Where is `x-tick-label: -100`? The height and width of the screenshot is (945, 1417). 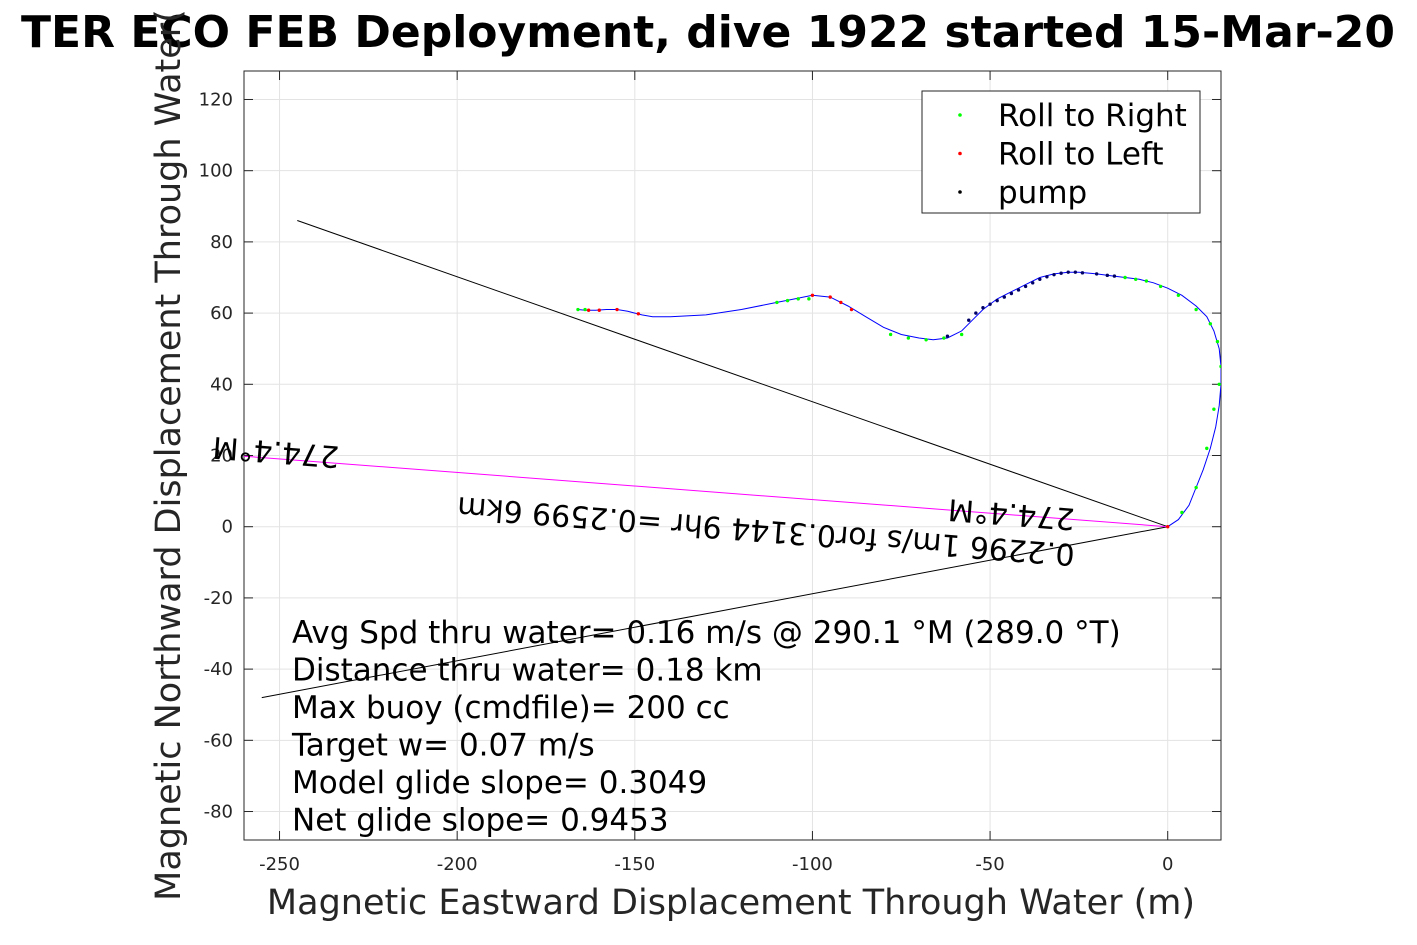
x-tick-label: -100 is located at coordinates (812, 864).